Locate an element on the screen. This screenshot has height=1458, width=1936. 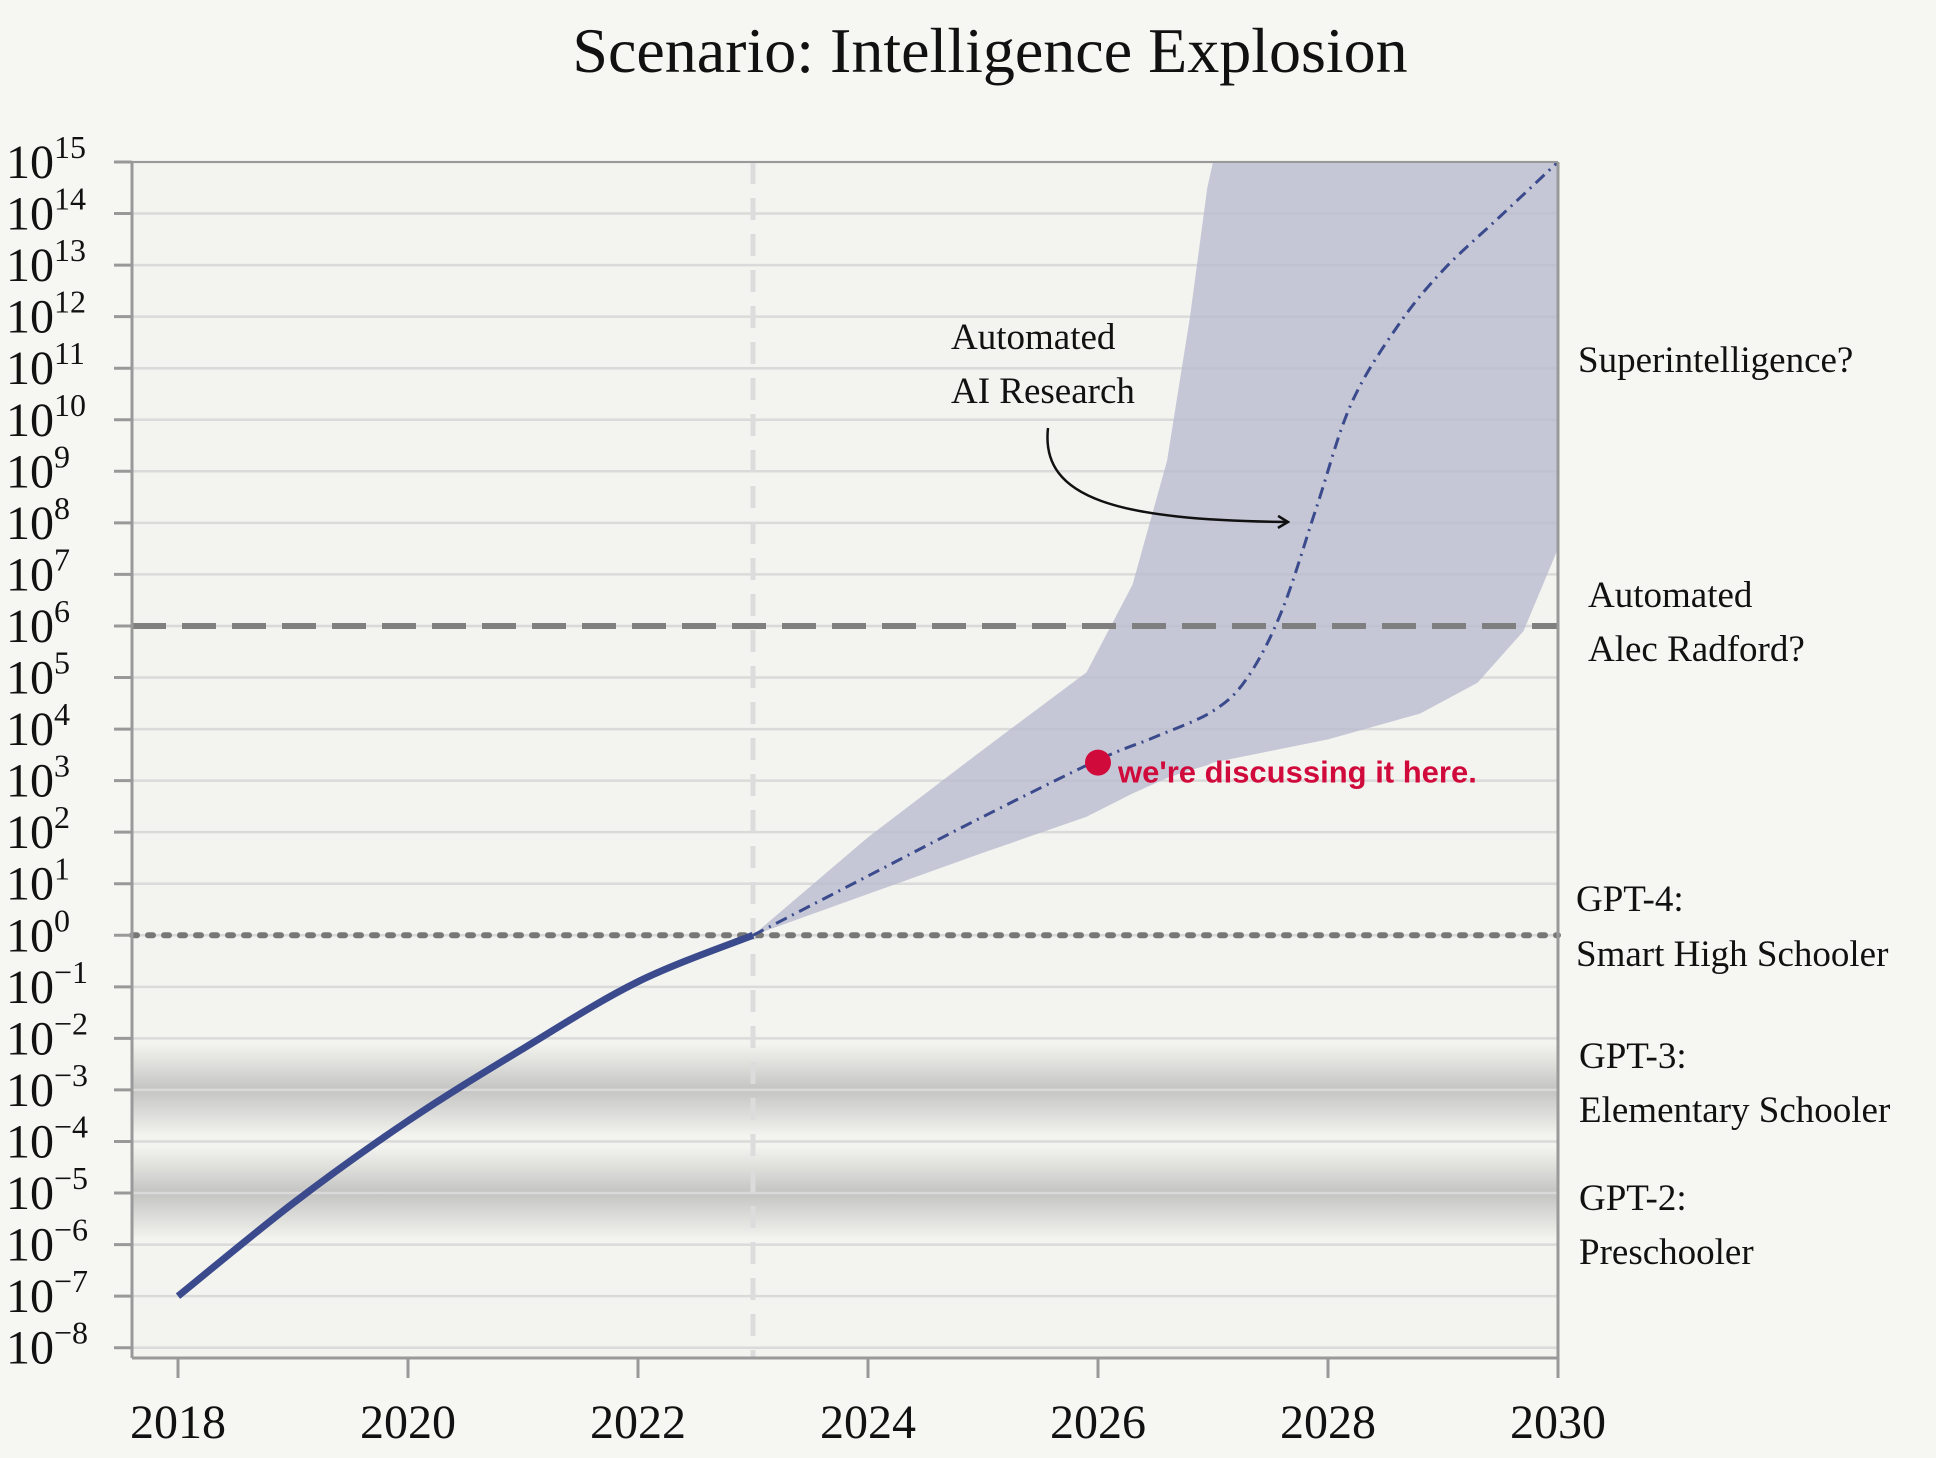
level-label-superintelligence: Superintelligence? is located at coordinates (1715, 360).